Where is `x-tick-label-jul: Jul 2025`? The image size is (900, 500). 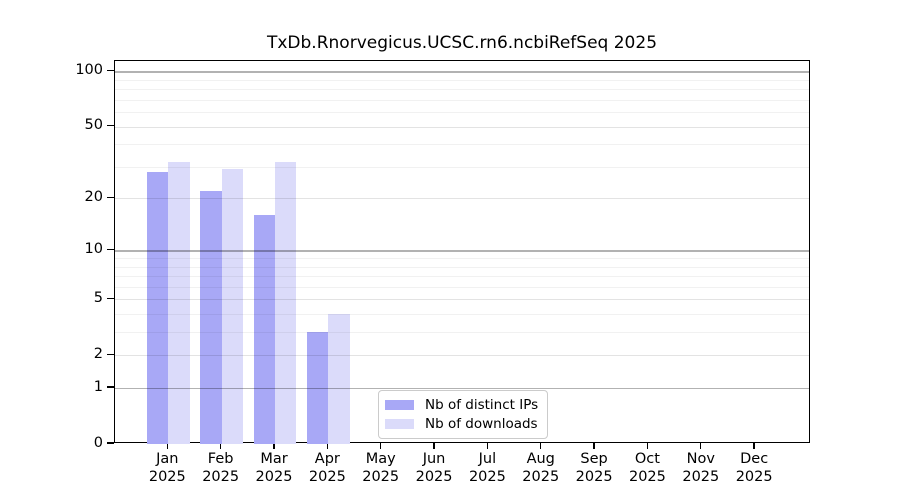
x-tick-label-jul: Jul 2025 is located at coordinates (487, 468).